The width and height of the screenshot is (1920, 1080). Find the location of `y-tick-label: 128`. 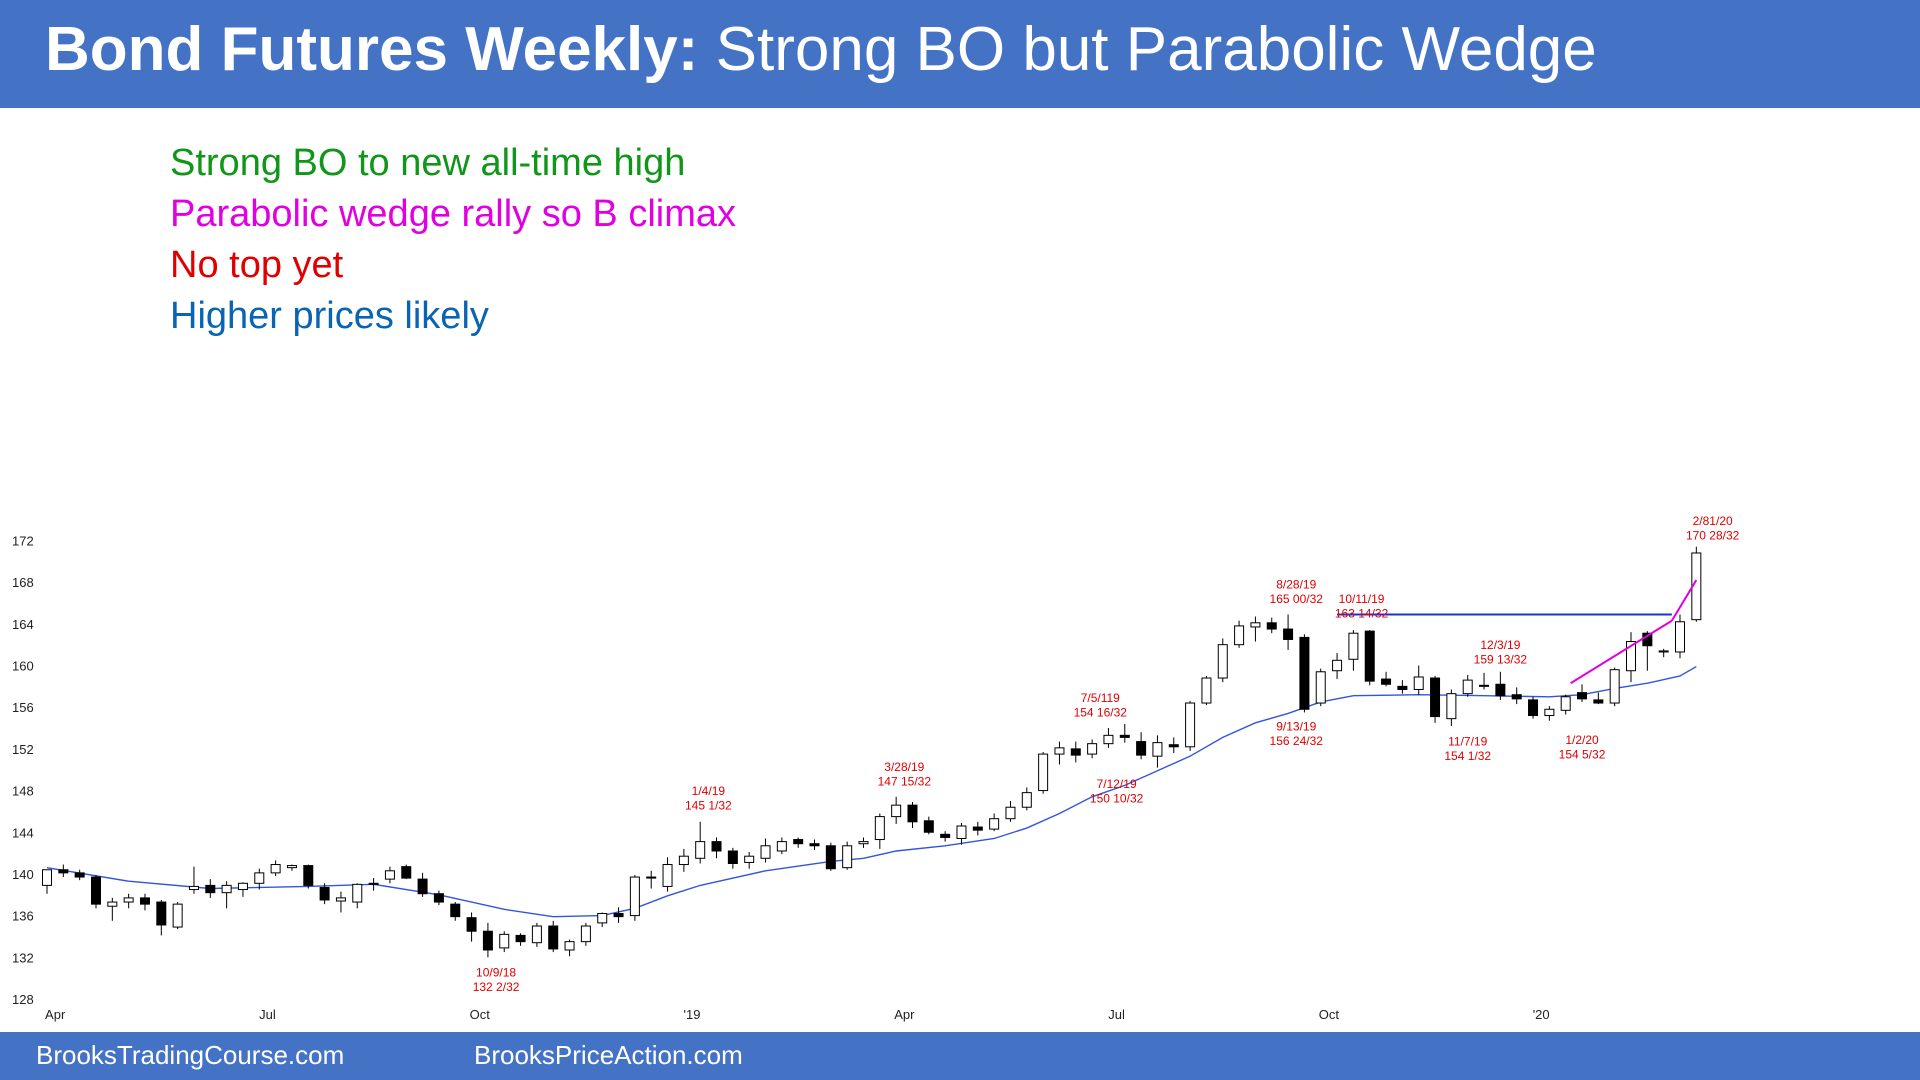

y-tick-label: 128 is located at coordinates (23, 999).